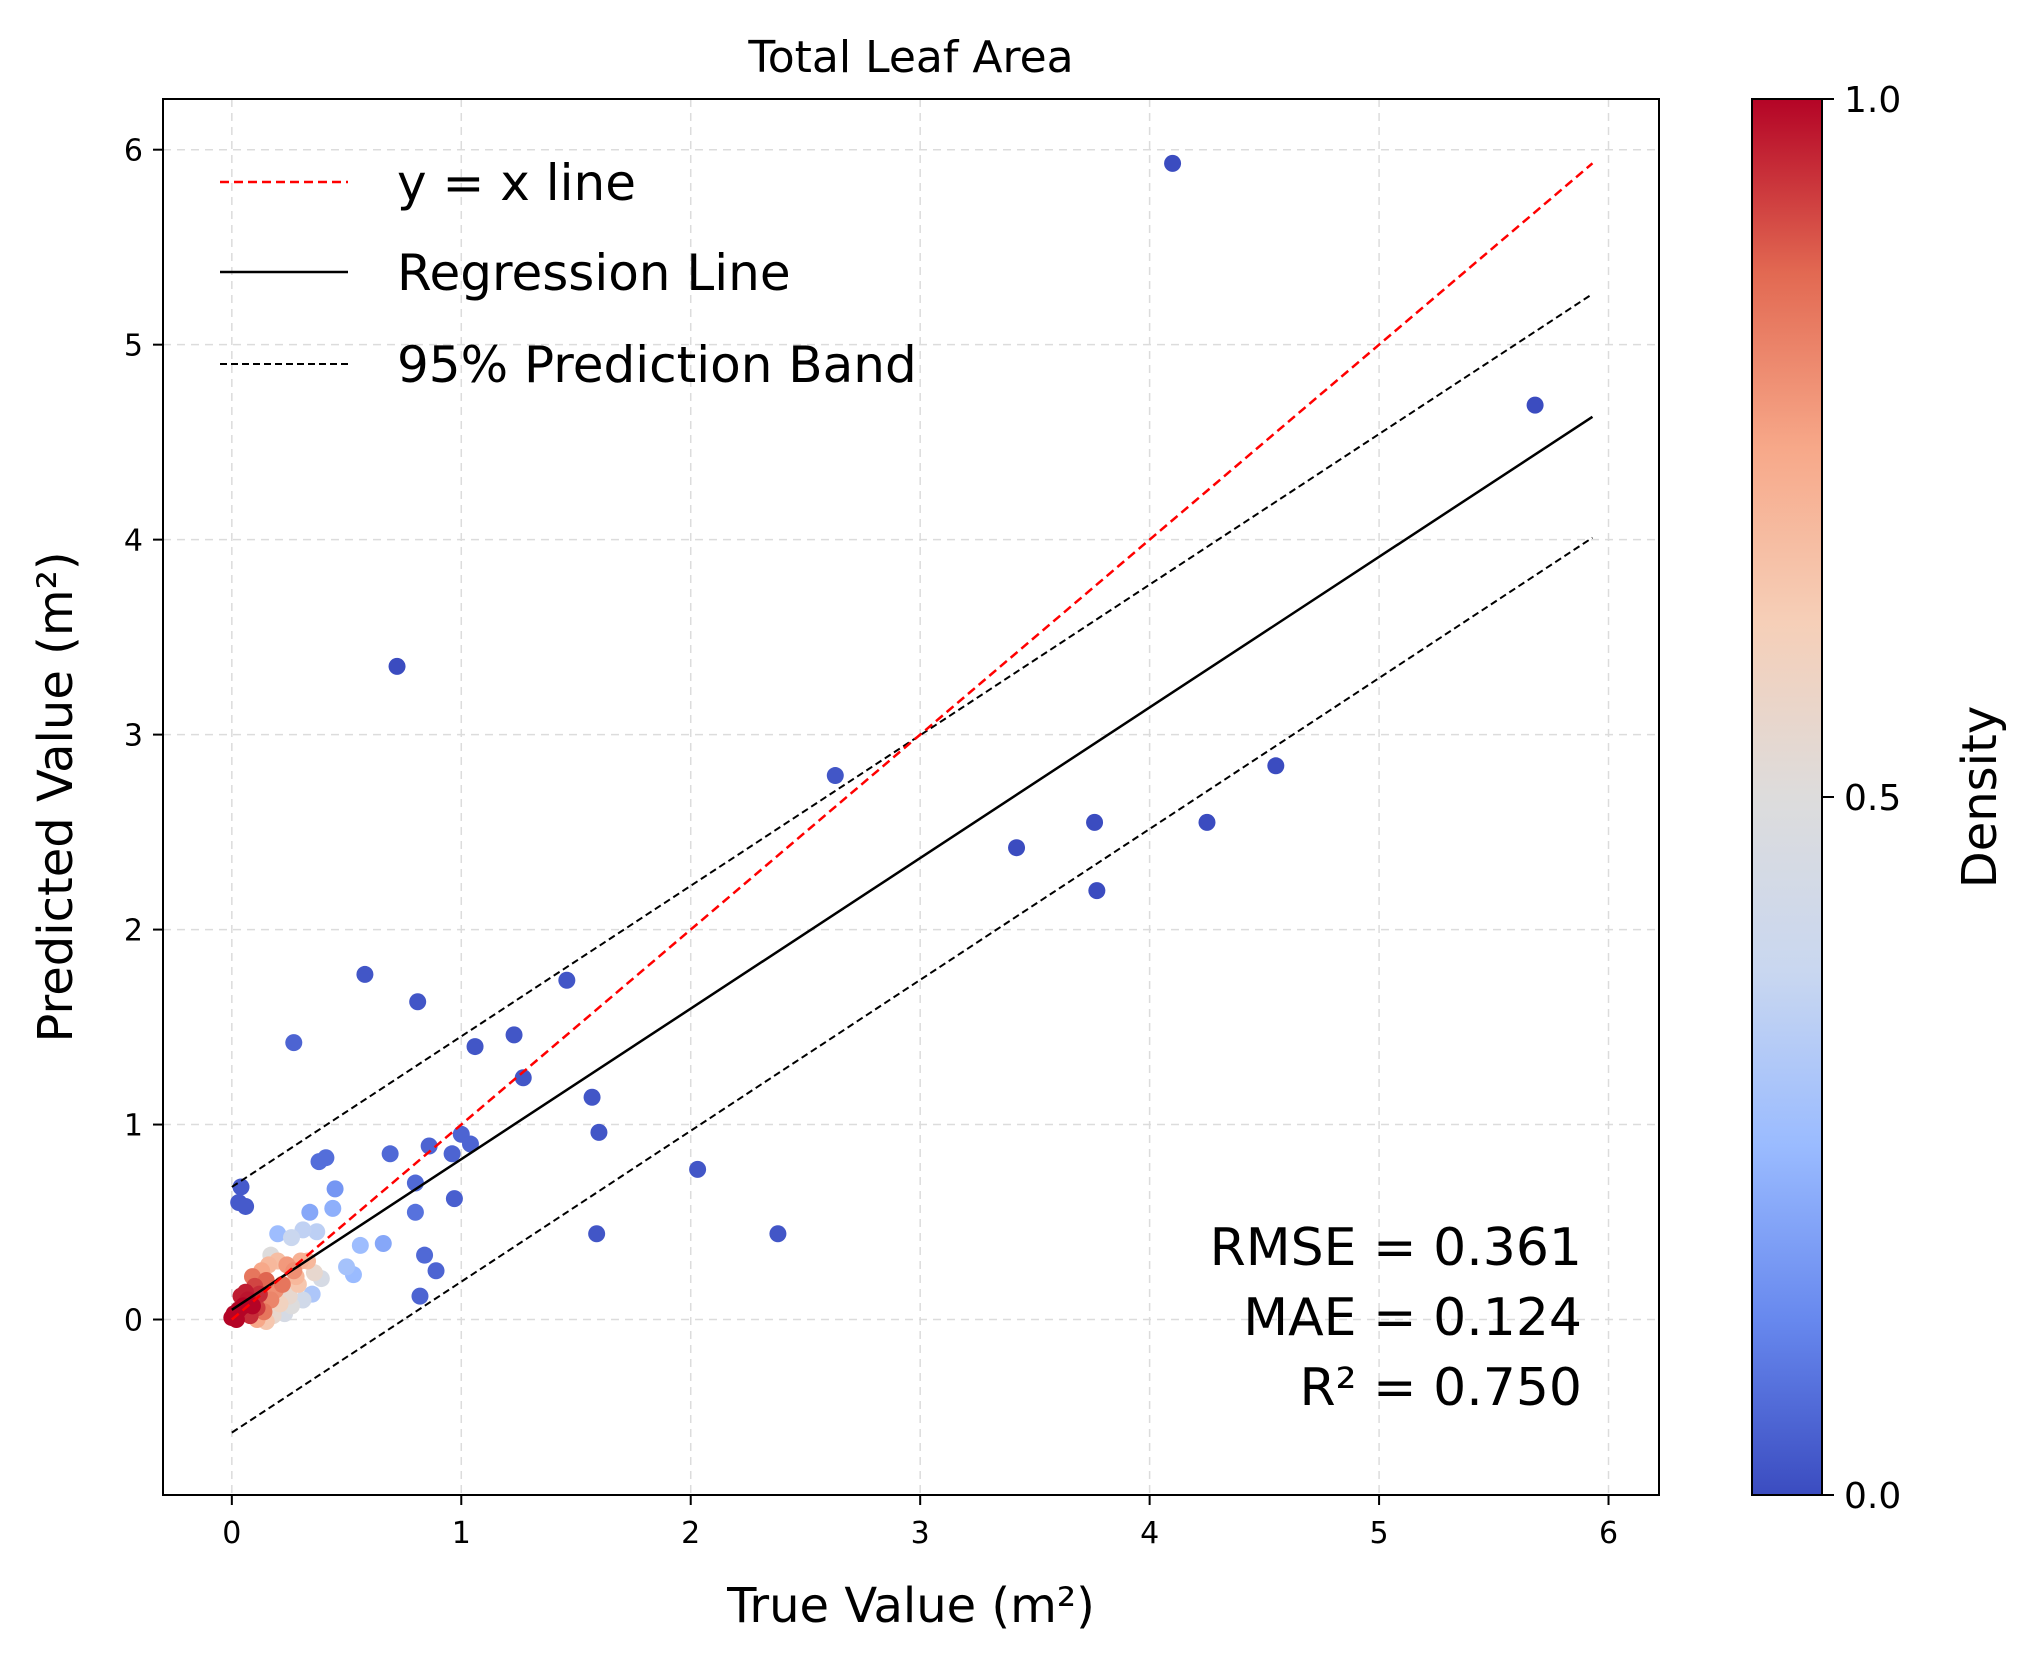  I want to click on x-tick-label: 3, so click(920, 1533).